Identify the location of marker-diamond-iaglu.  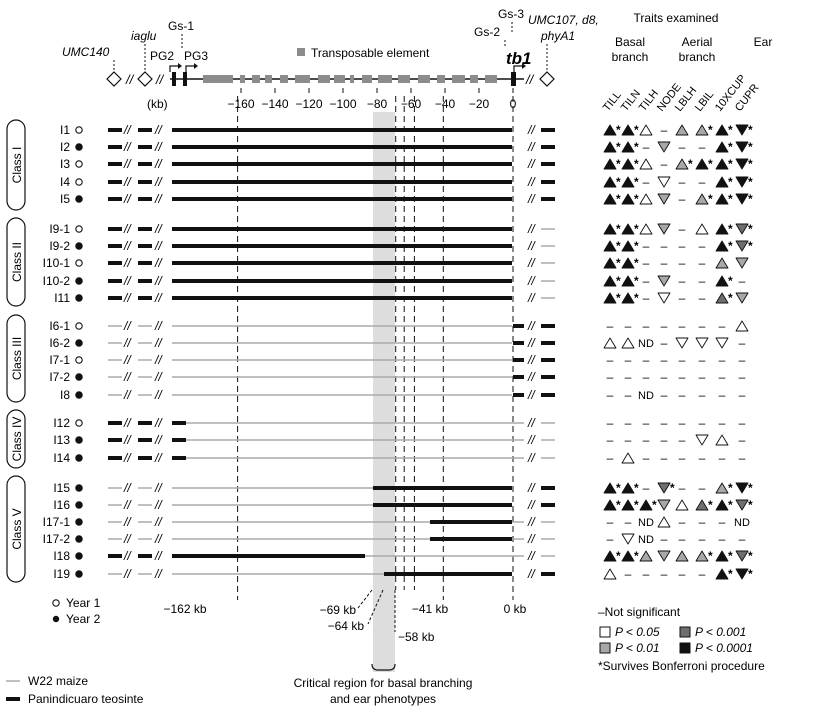
(145, 79).